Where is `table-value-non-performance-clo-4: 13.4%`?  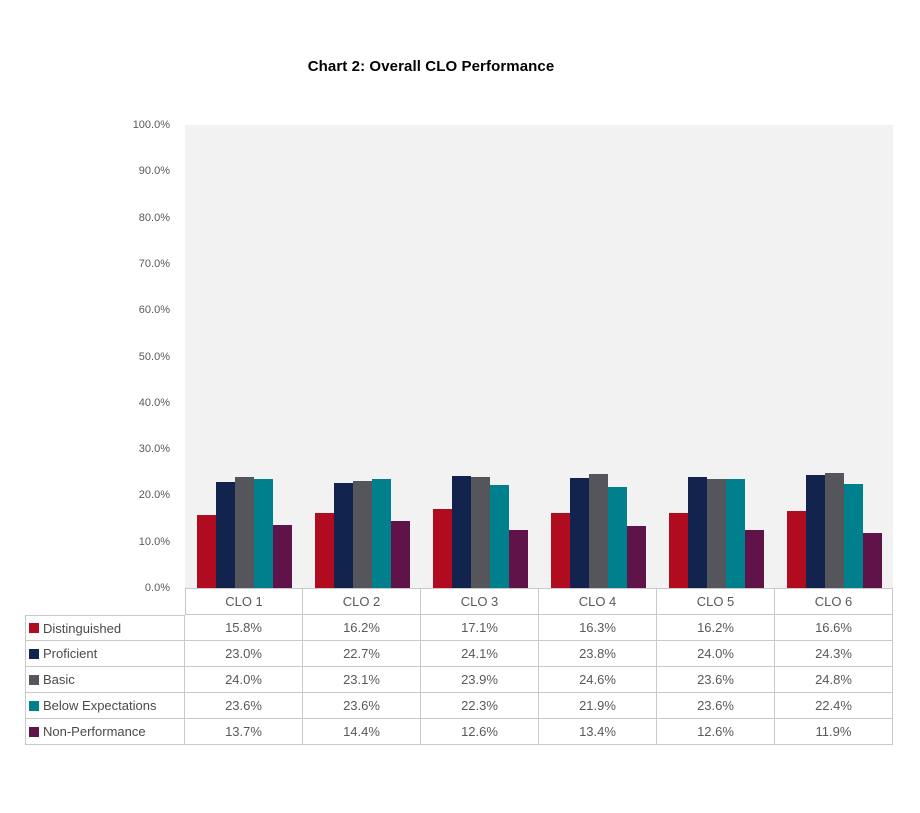 table-value-non-performance-clo-4: 13.4% is located at coordinates (598, 732).